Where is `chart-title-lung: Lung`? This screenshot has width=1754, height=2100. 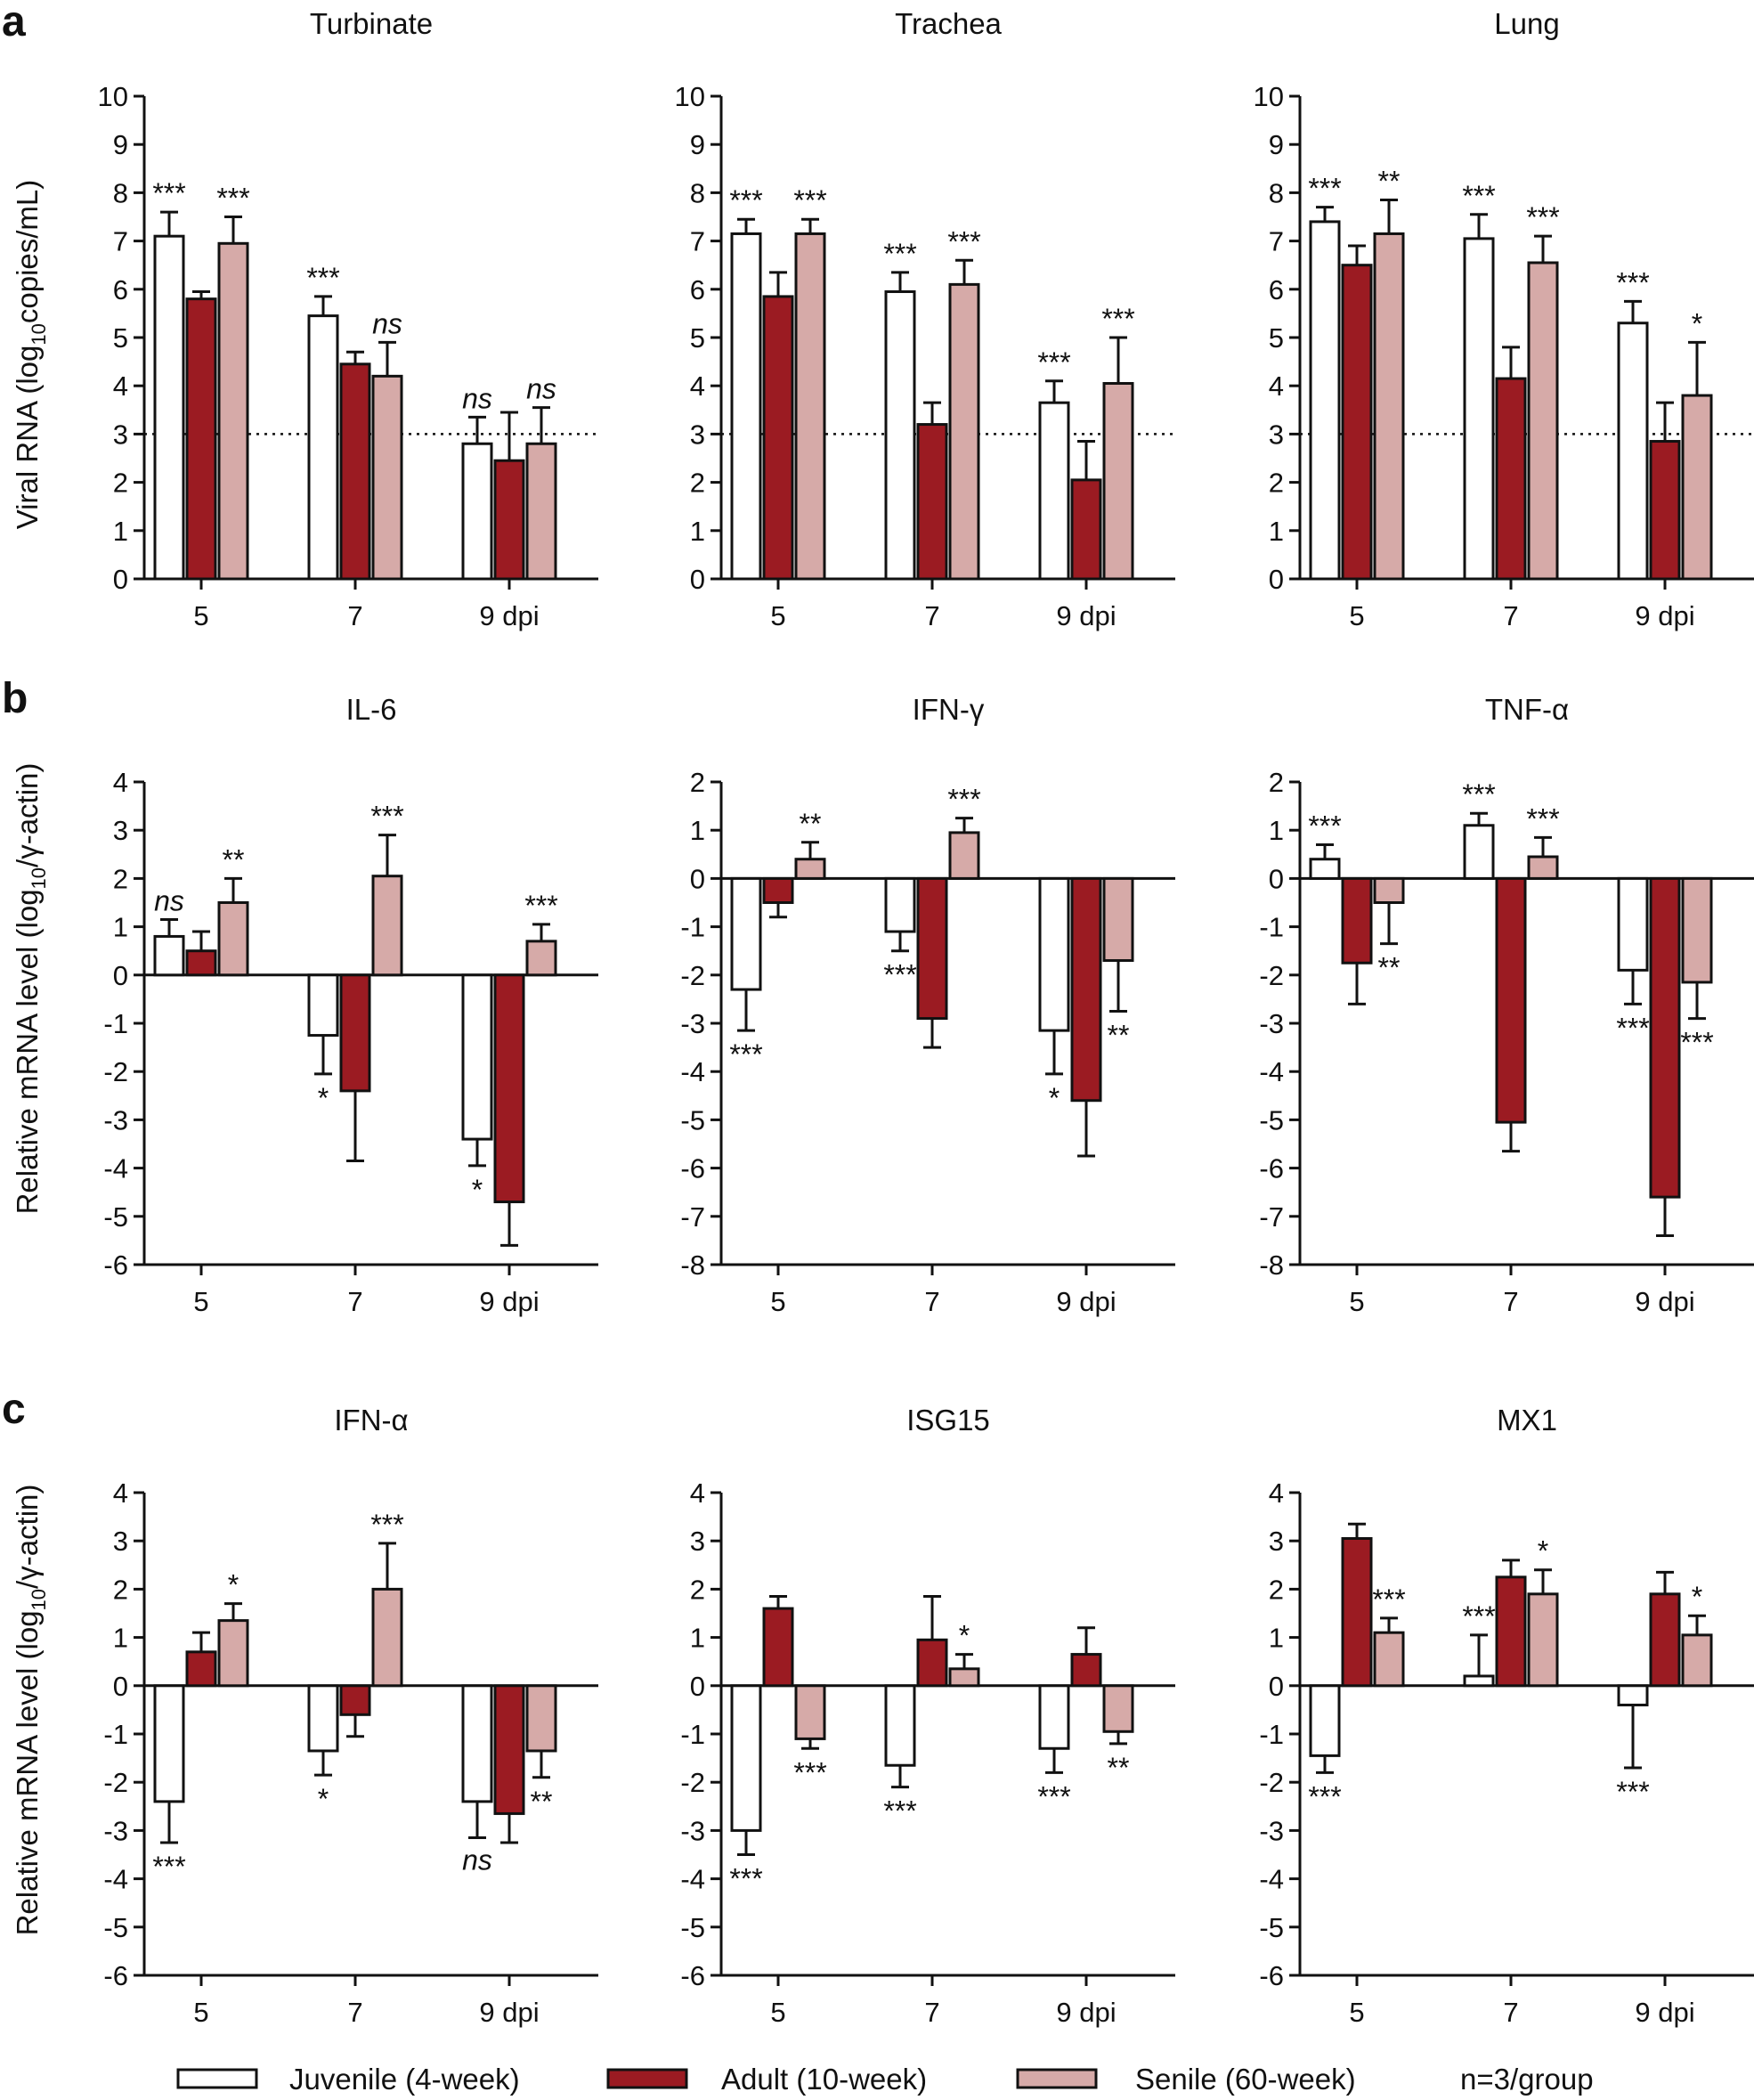 chart-title-lung: Lung is located at coordinates (1526, 23).